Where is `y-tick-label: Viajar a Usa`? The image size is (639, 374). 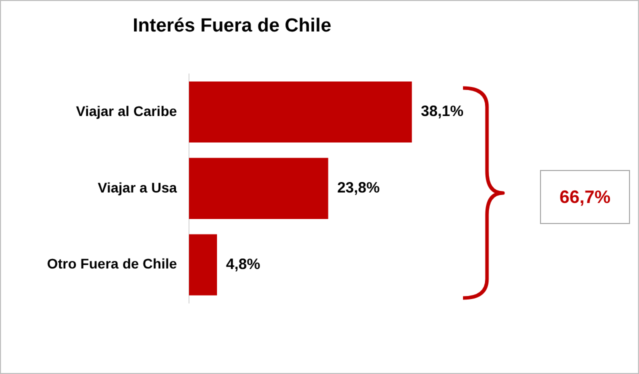 y-tick-label: Viajar a Usa is located at coordinates (138, 187).